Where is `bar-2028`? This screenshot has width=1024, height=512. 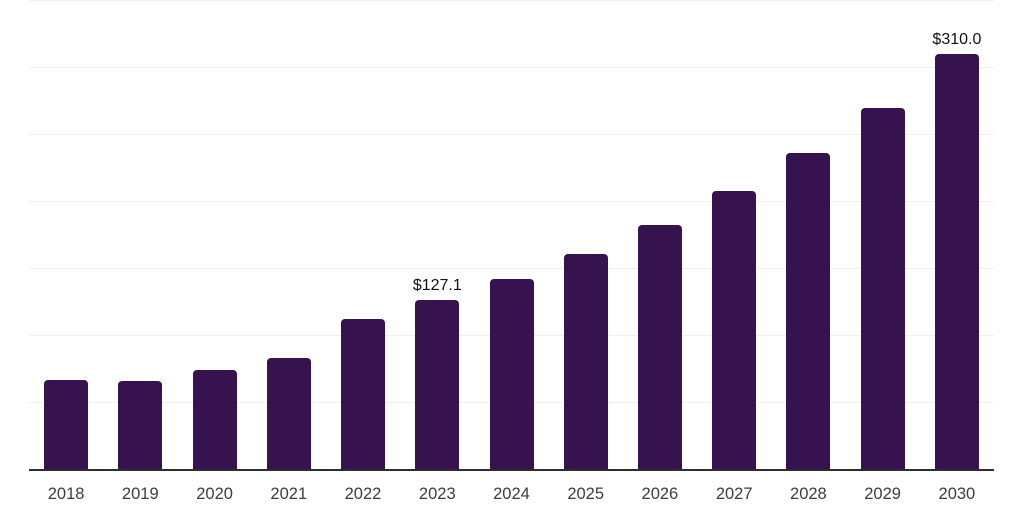 bar-2028 is located at coordinates (808, 311).